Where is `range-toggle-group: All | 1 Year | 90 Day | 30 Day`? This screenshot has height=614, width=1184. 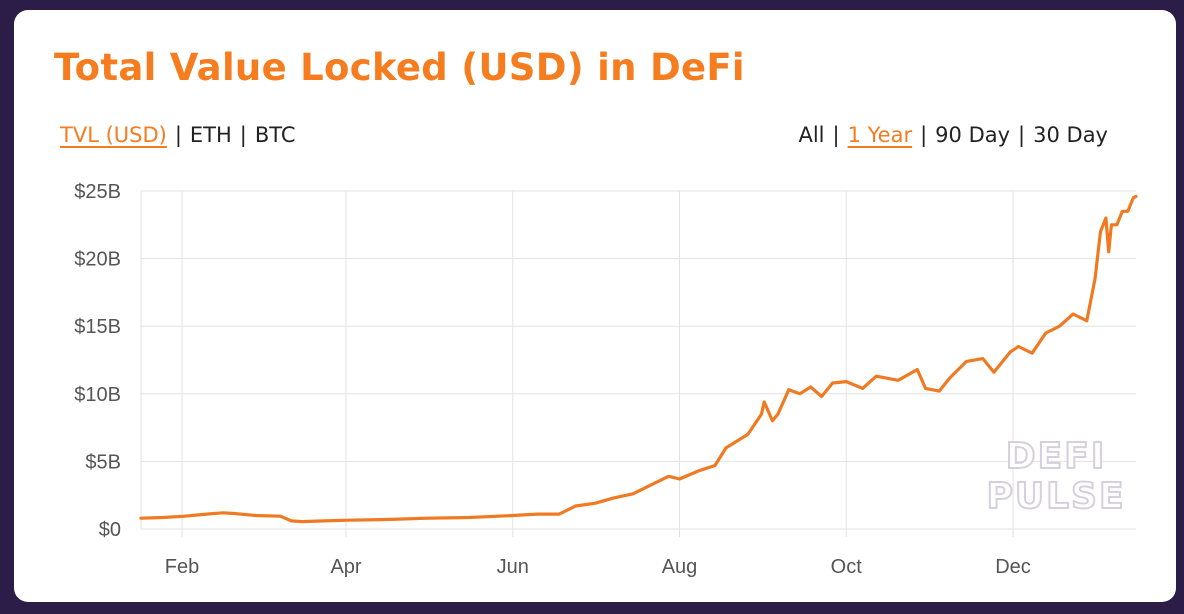
range-toggle-group: All | 1 Year | 90 Day | 30 Day is located at coordinates (953, 135).